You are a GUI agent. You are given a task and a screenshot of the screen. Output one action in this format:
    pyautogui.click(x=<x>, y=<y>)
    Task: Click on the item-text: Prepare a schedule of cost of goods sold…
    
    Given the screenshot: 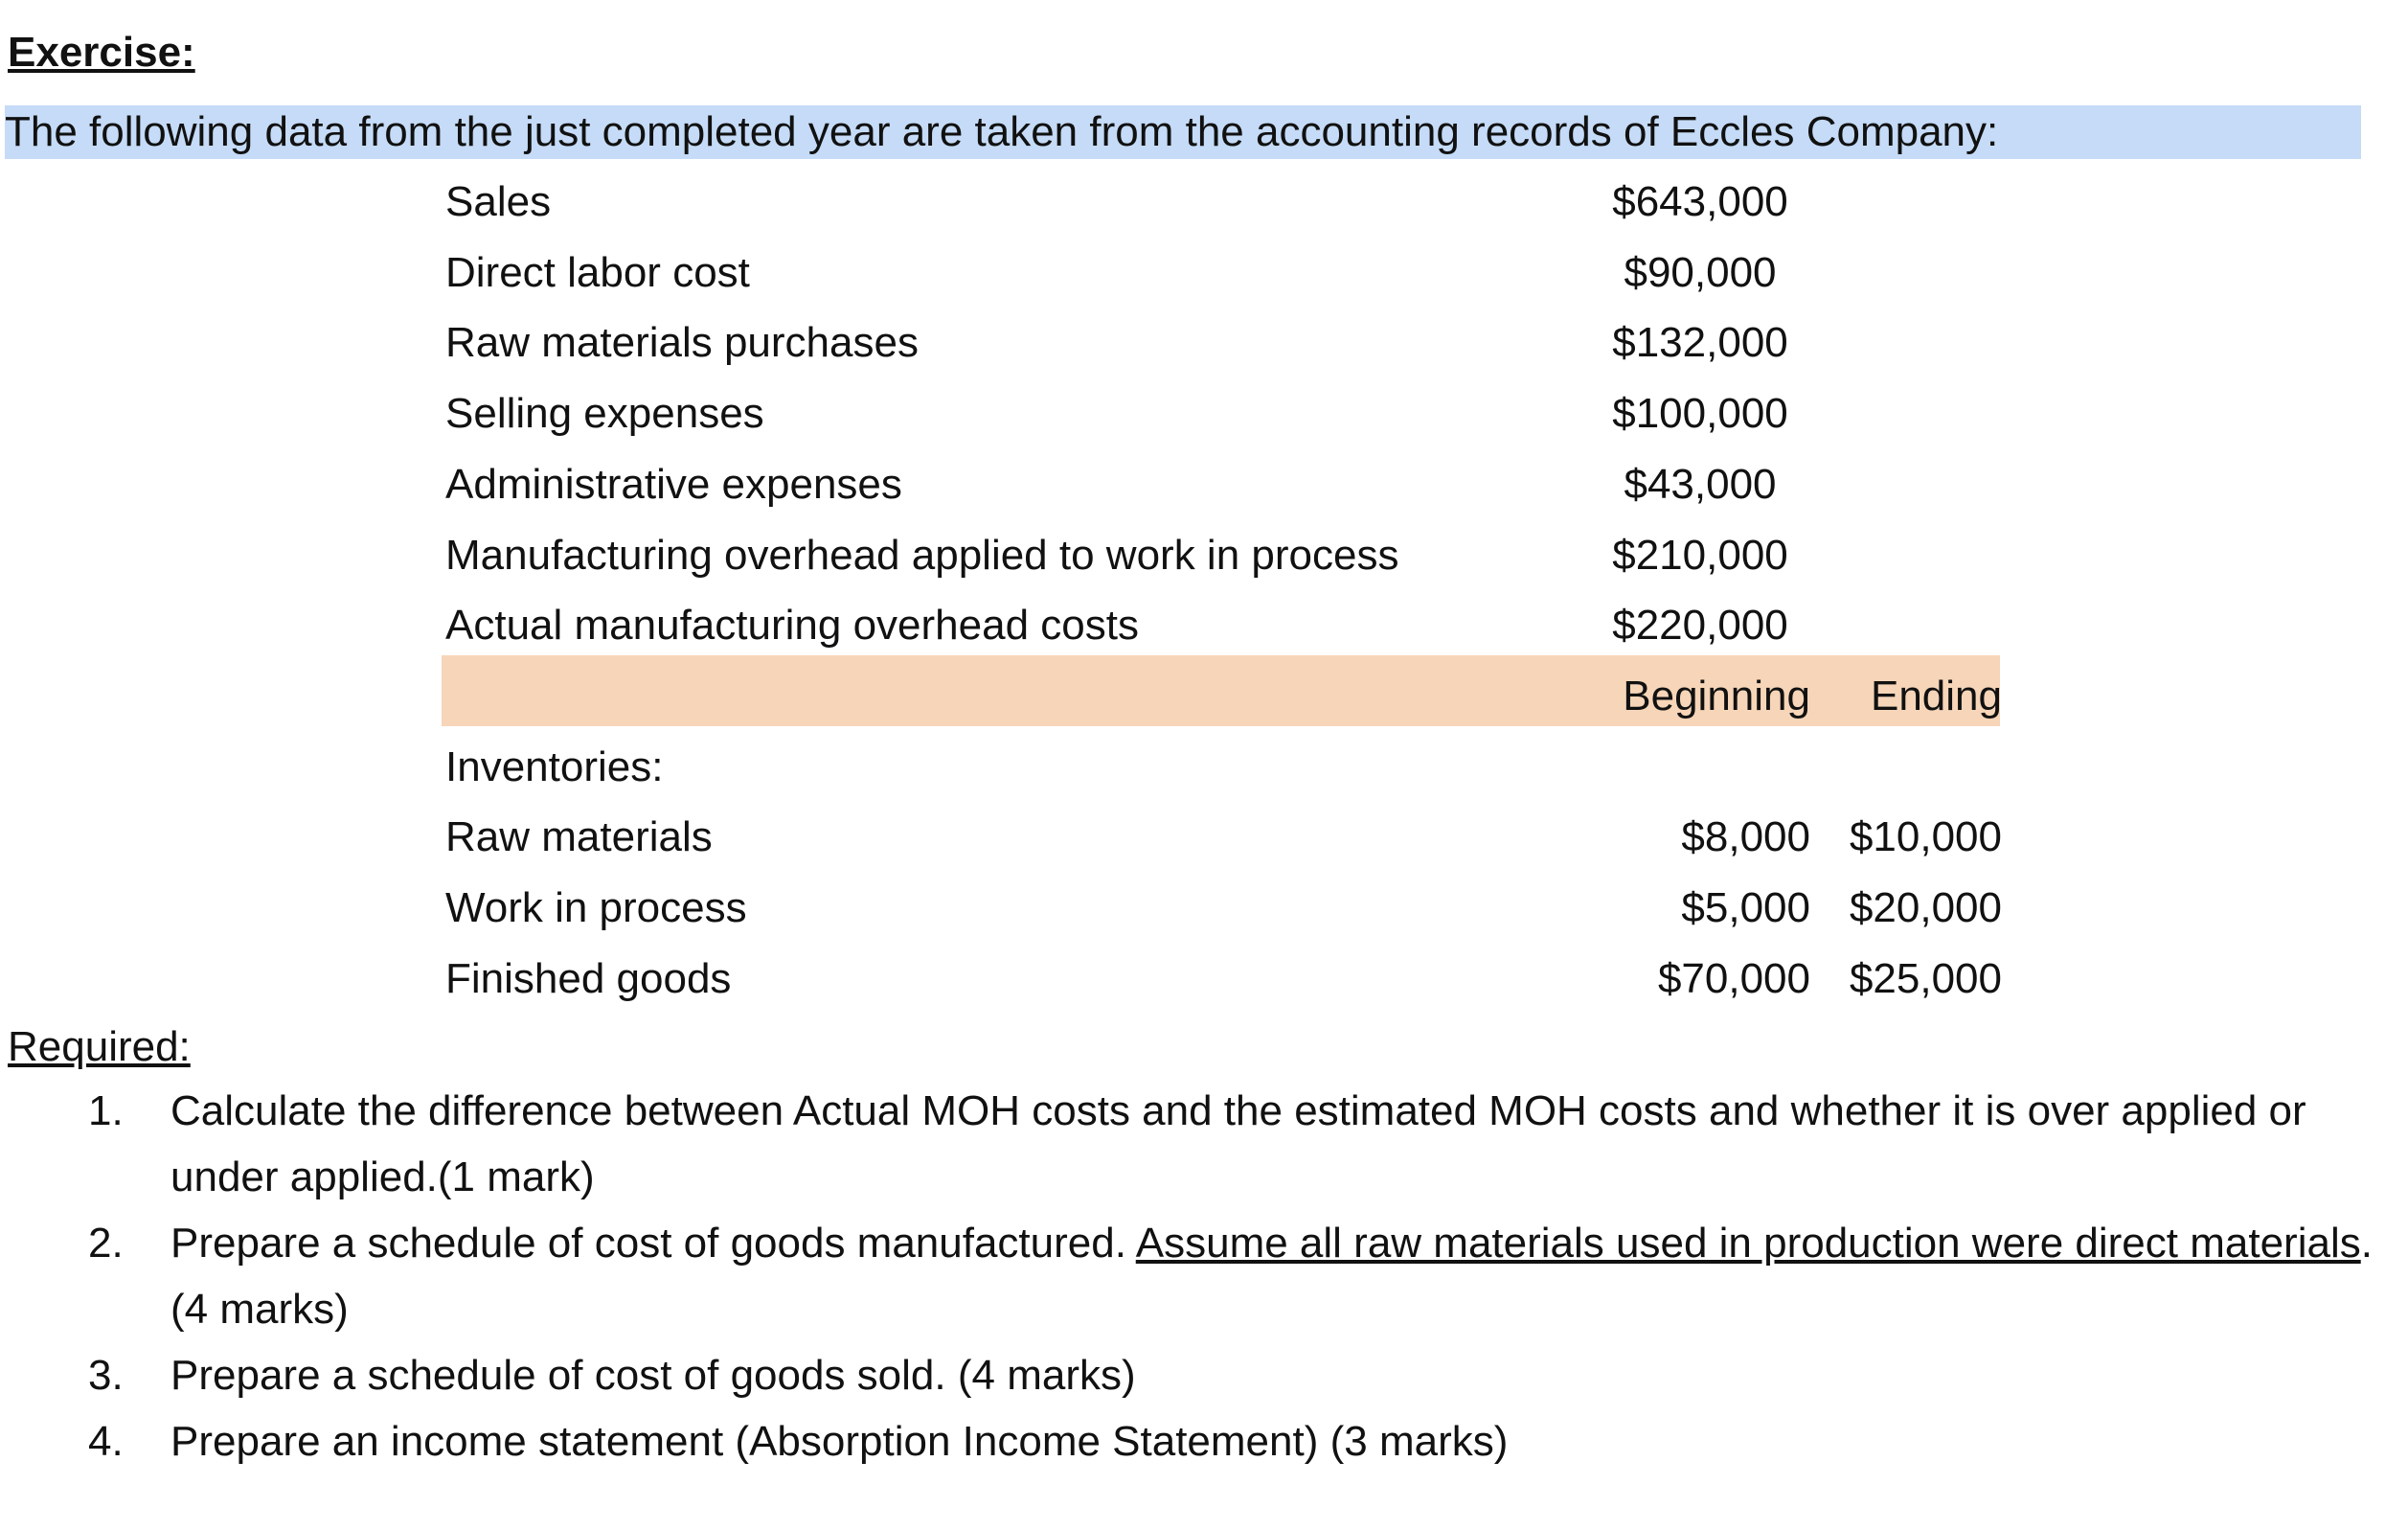 What is the action you would take?
    pyautogui.click(x=653, y=1375)
    